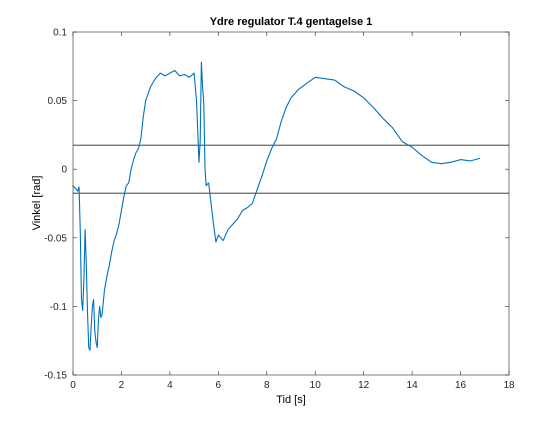 The width and height of the screenshot is (560, 425). Describe the element at coordinates (219, 385) in the screenshot. I see `x-tick-label: 6` at that location.